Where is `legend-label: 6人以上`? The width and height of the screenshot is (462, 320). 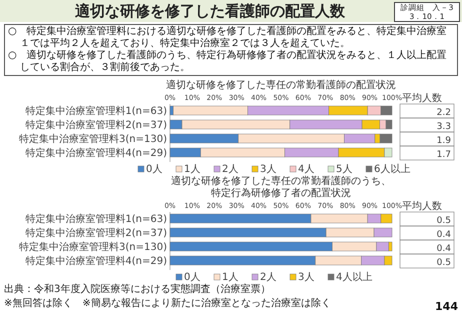 legend-label: 6人以上 is located at coordinates (392, 169).